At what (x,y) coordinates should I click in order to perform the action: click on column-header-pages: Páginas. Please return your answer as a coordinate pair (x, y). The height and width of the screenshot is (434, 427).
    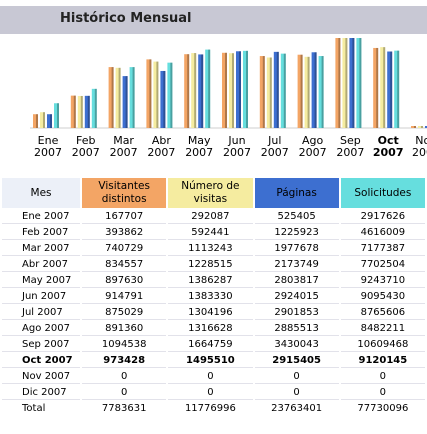
    Looking at the image, I should click on (296, 193).